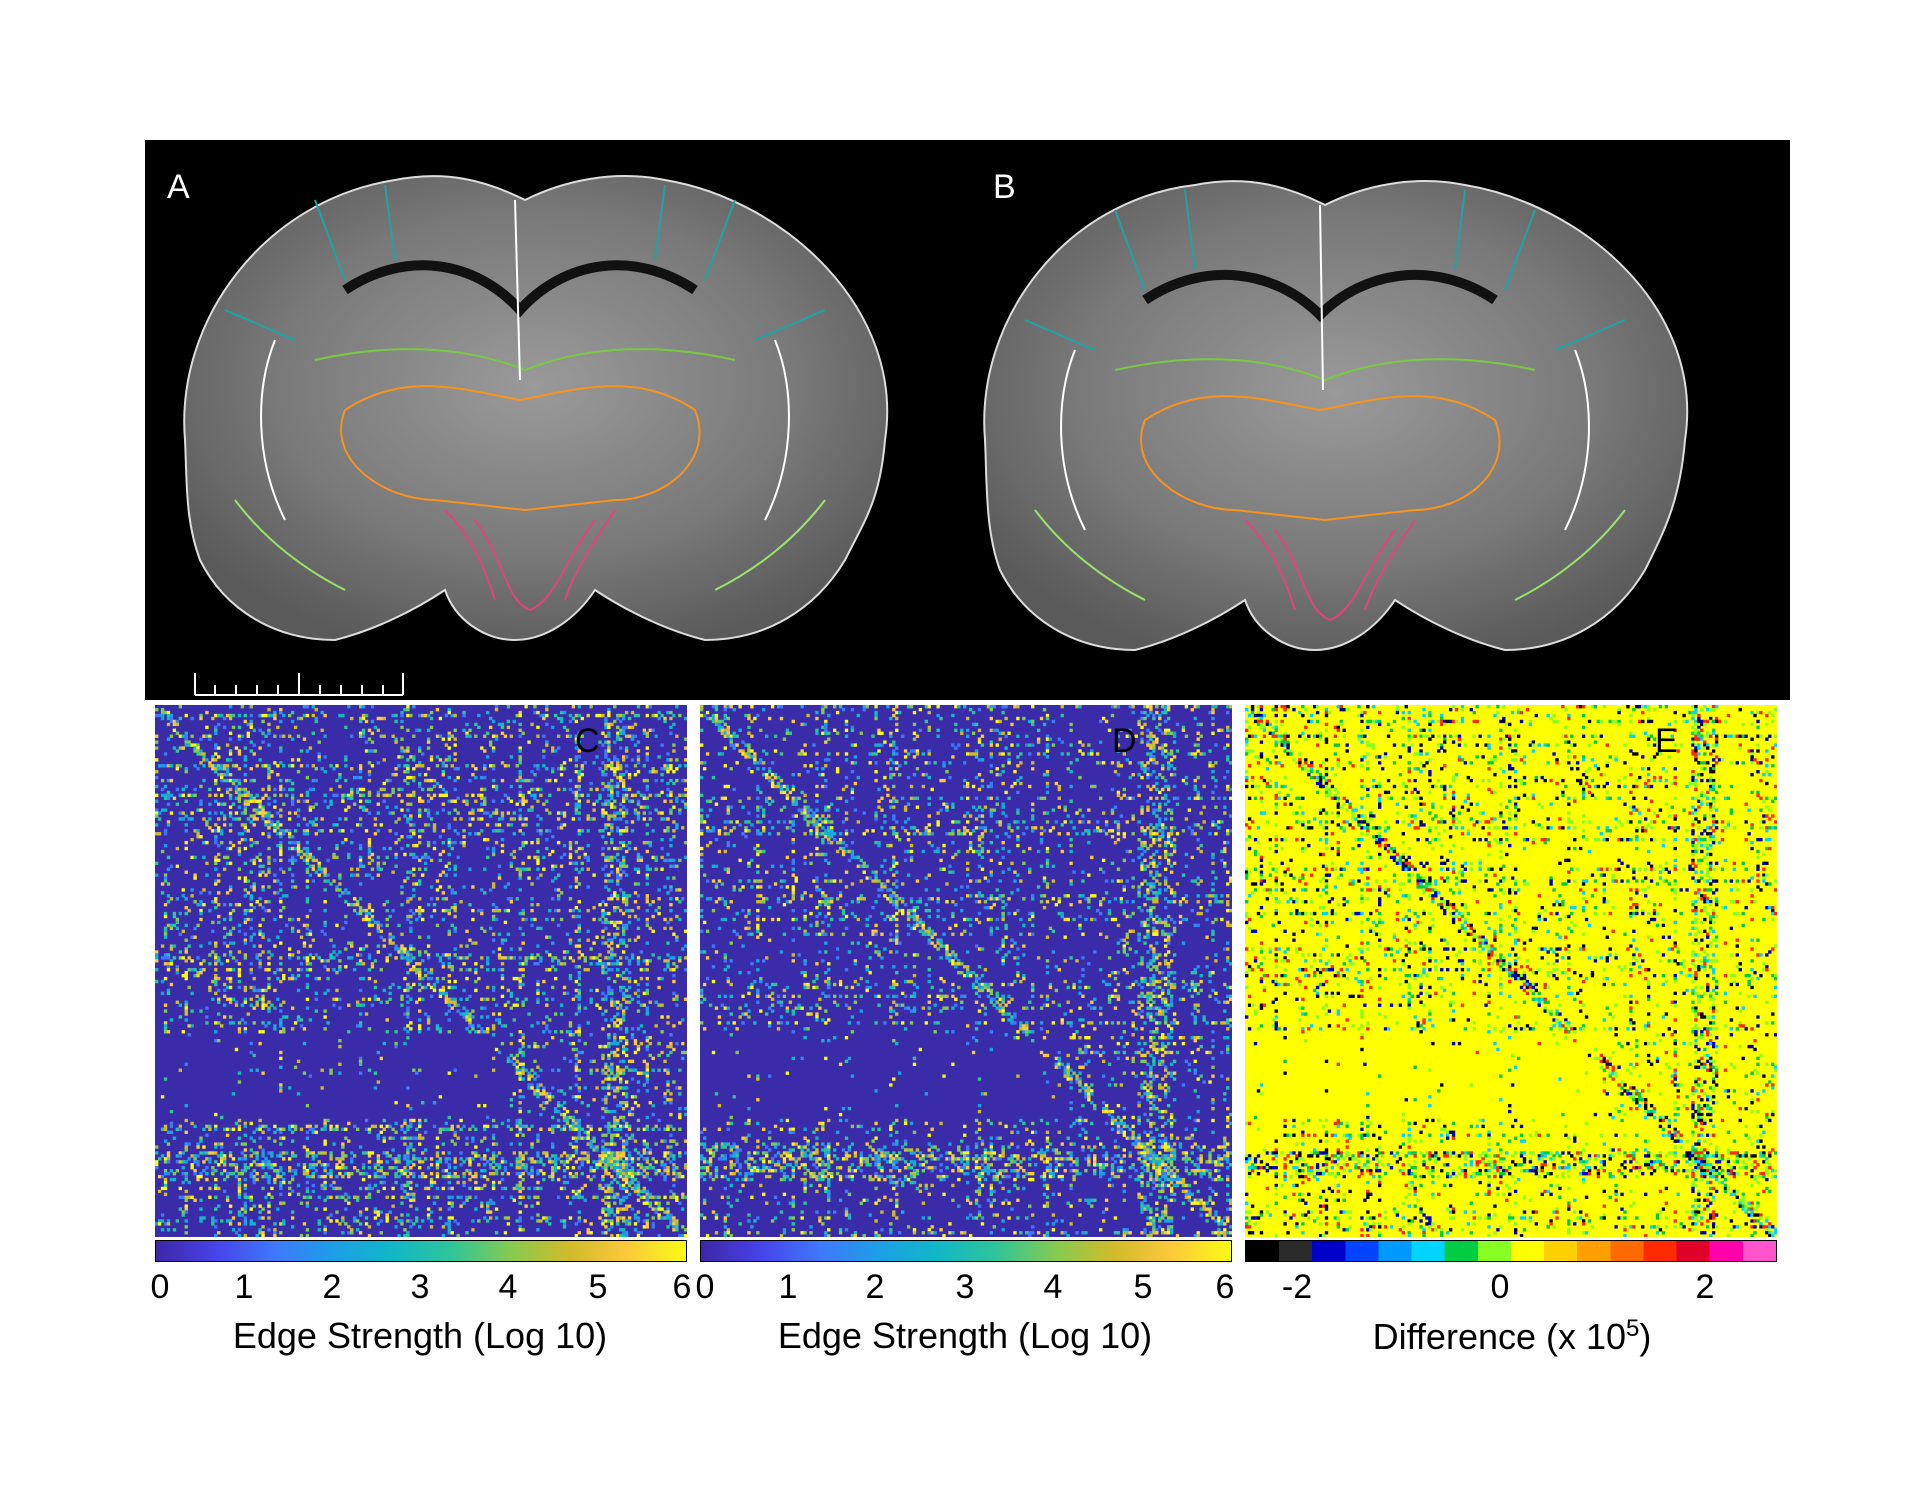  Describe the element at coordinates (1336, 416) in the screenshot. I see `brain-section-b` at that location.